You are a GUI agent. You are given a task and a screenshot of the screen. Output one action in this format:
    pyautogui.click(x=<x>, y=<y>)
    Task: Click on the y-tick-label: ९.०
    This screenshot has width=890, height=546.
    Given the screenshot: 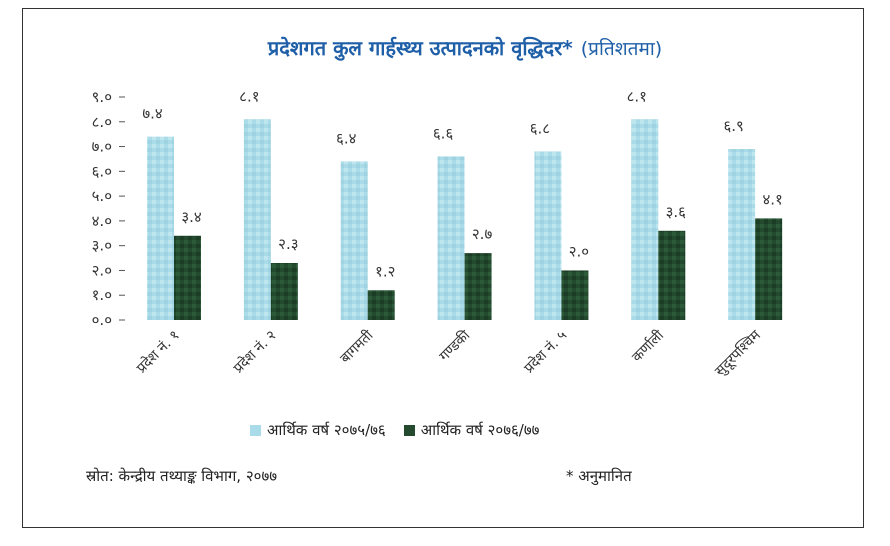 What is the action you would take?
    pyautogui.click(x=102, y=97)
    